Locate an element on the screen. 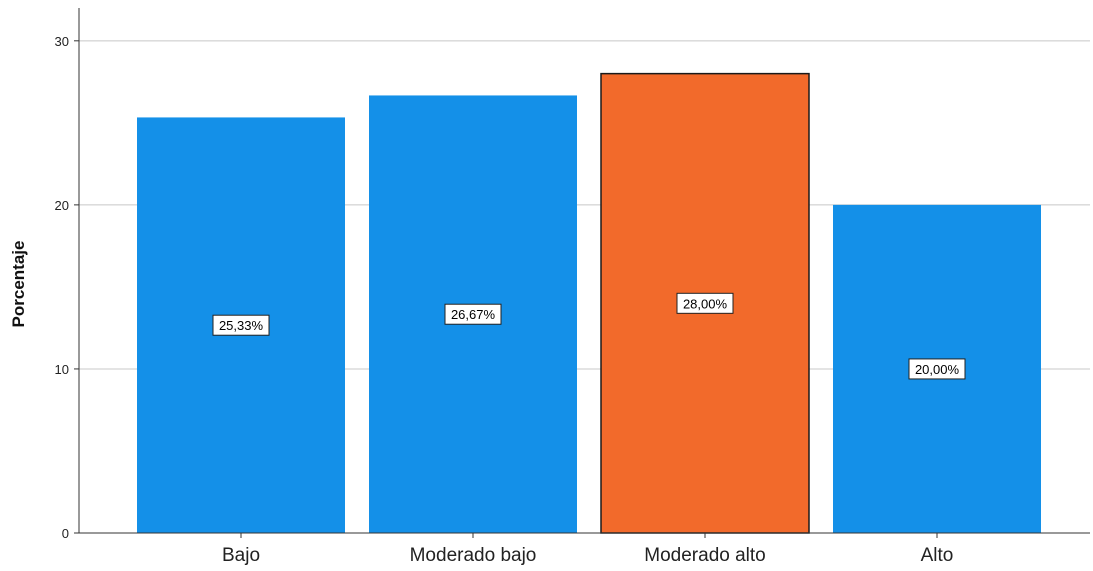 This screenshot has height=571, width=1093. data-label: 25,33% is located at coordinates (241, 325).